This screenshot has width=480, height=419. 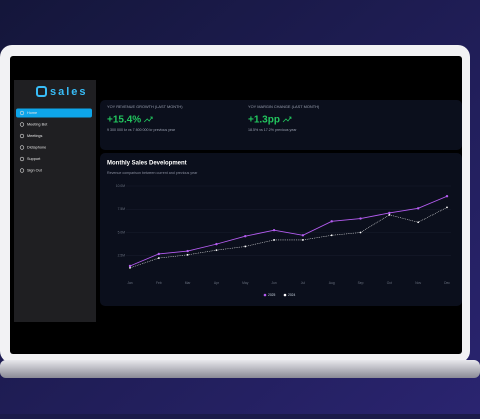 I want to click on x-tick-label: May, so click(x=245, y=283).